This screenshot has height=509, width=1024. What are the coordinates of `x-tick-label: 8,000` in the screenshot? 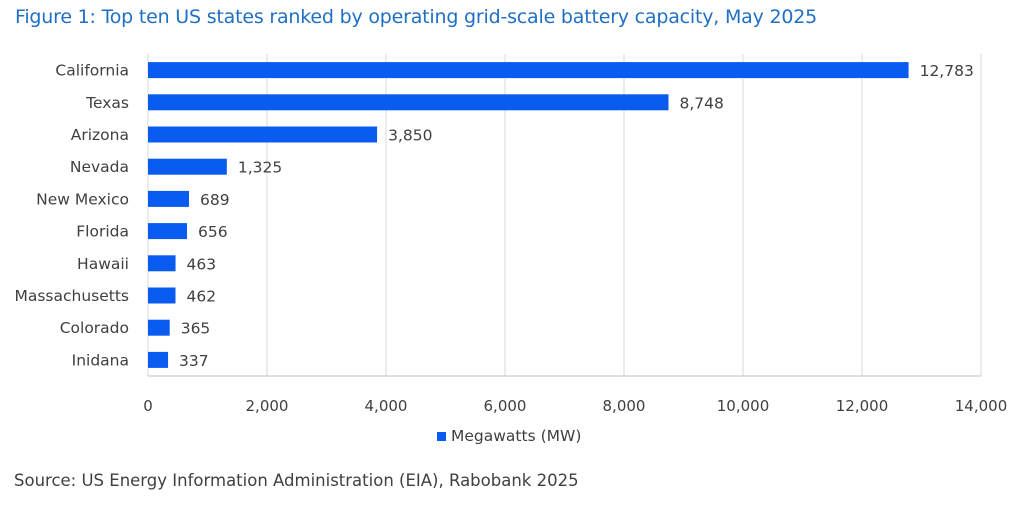 It's located at (624, 406).